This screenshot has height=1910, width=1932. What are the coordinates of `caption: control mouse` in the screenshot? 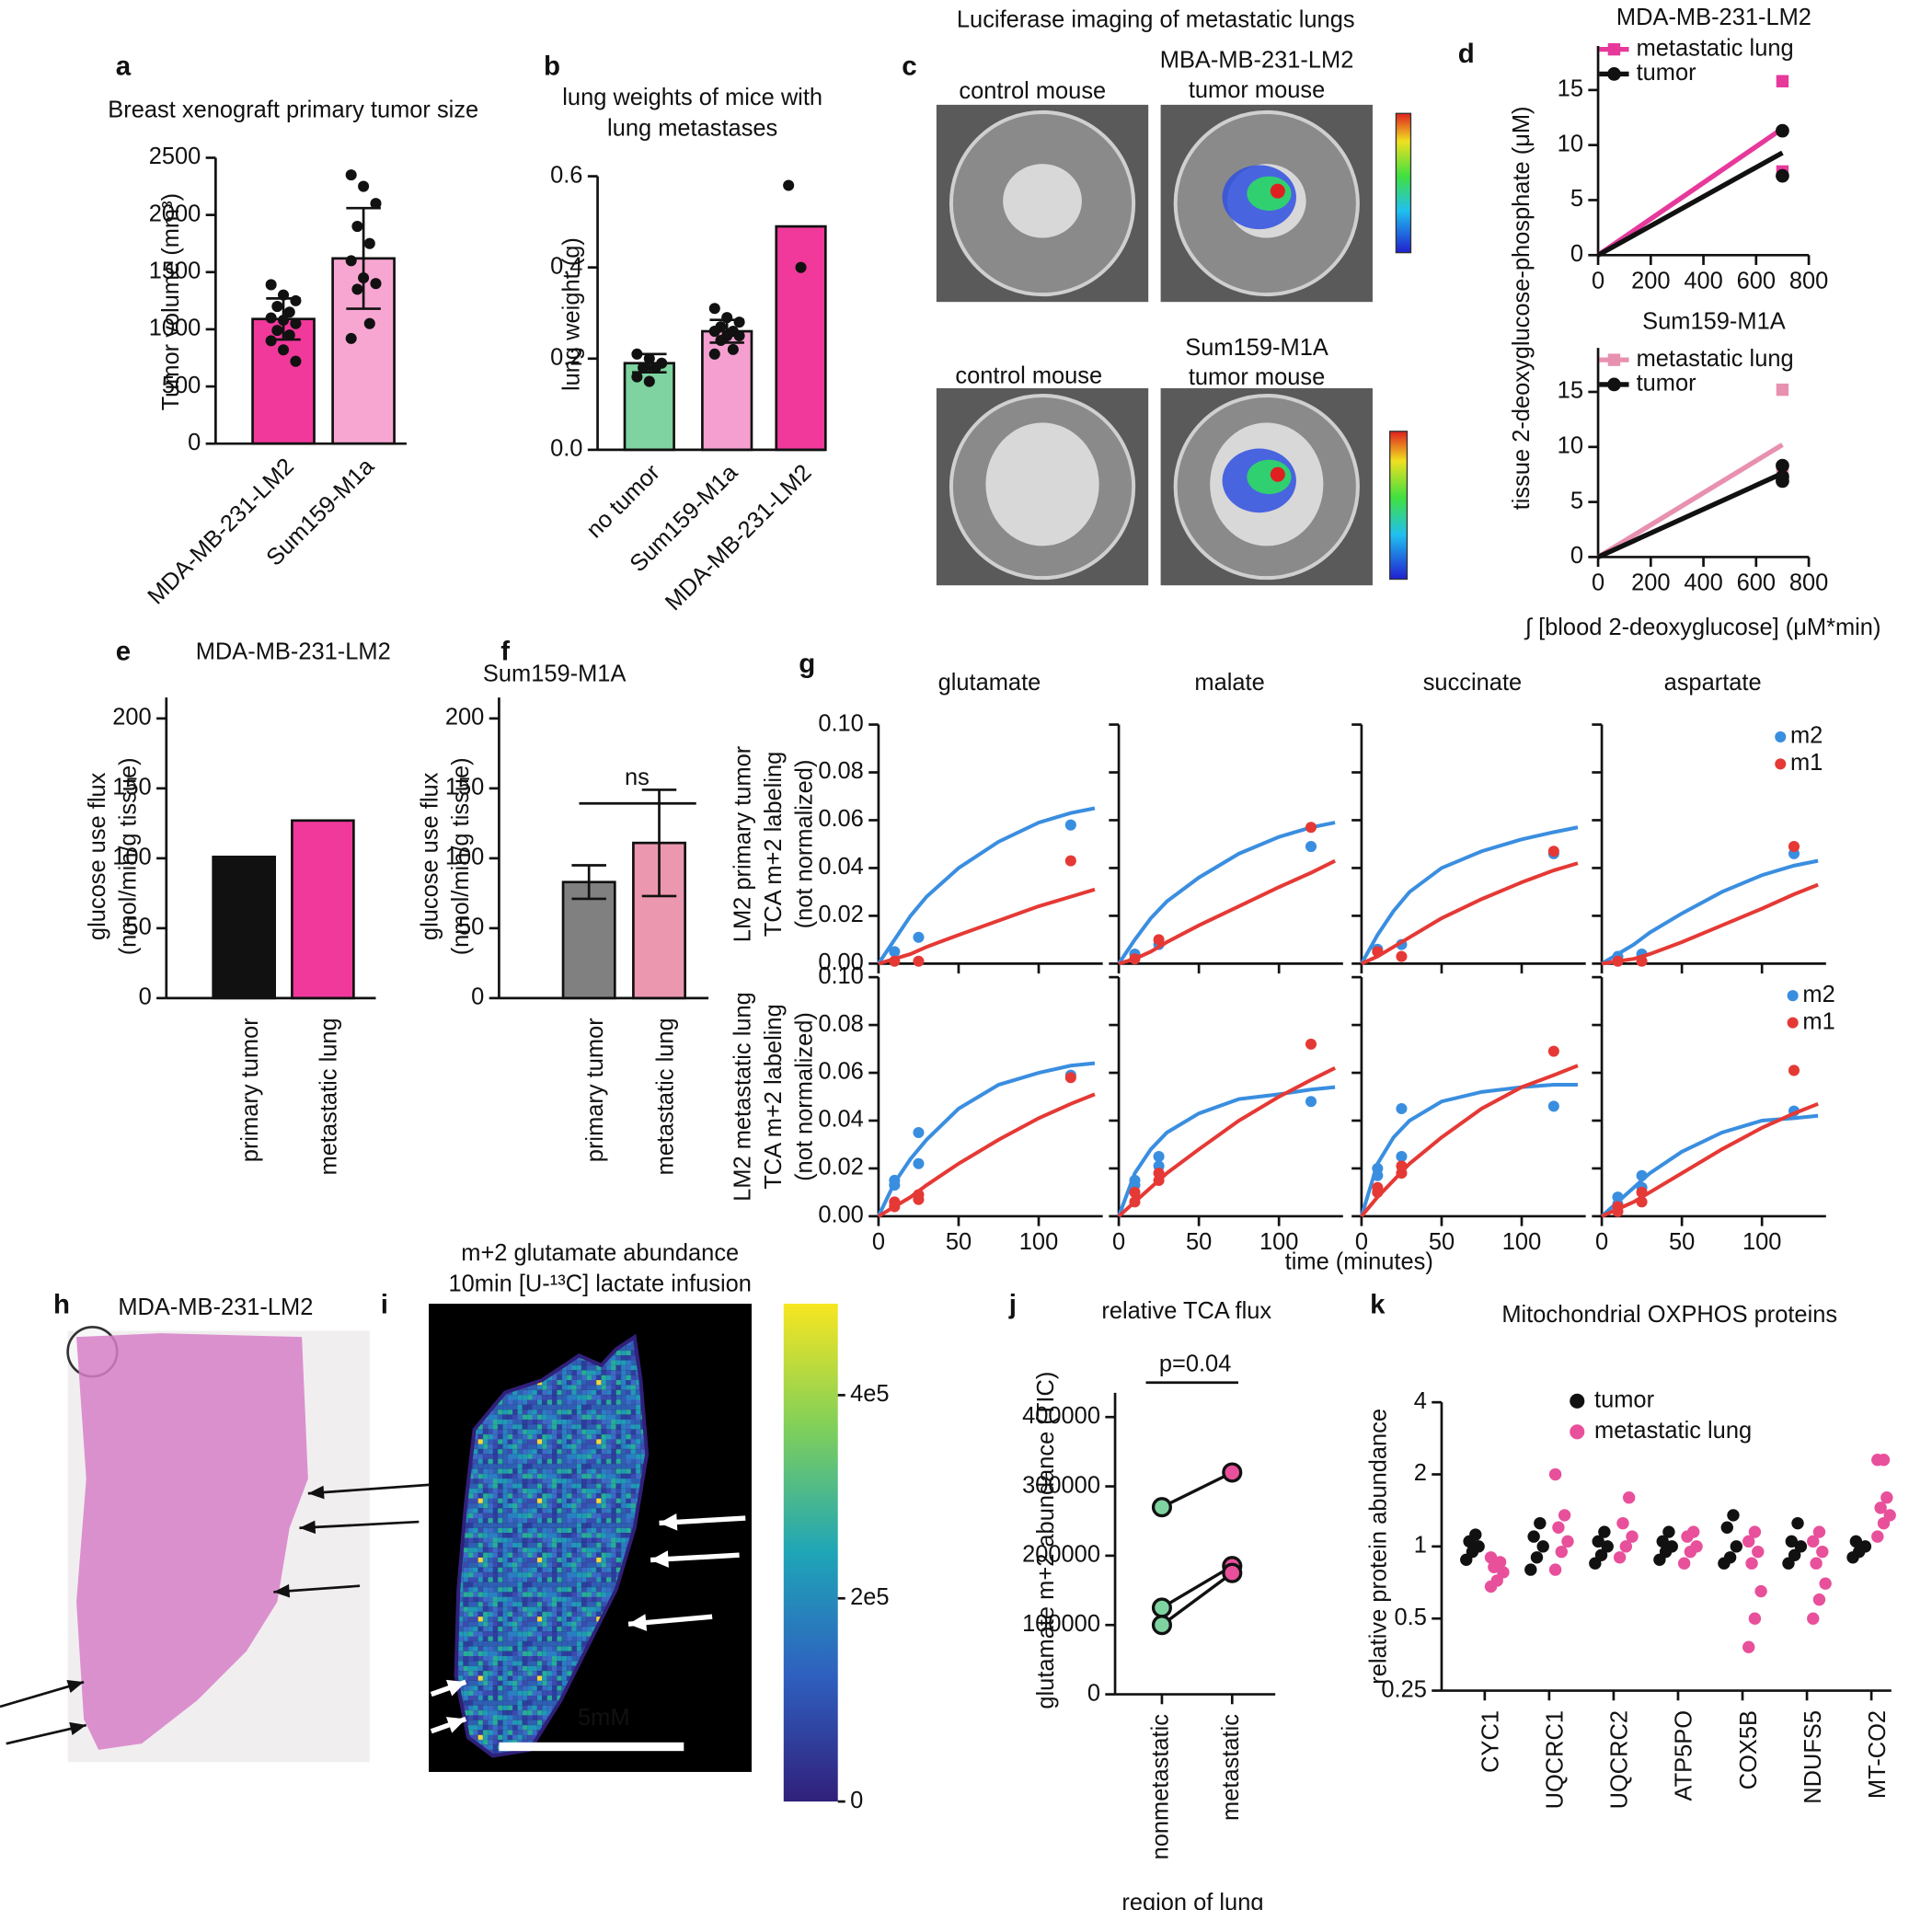 It's located at (1028, 376).